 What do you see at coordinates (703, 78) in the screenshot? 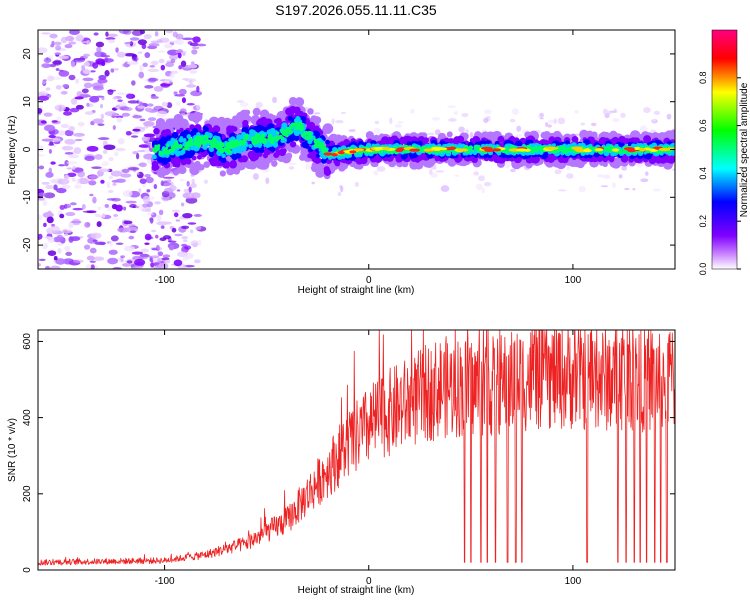
I see `colorbar-tick-label: 0.8` at bounding box center [703, 78].